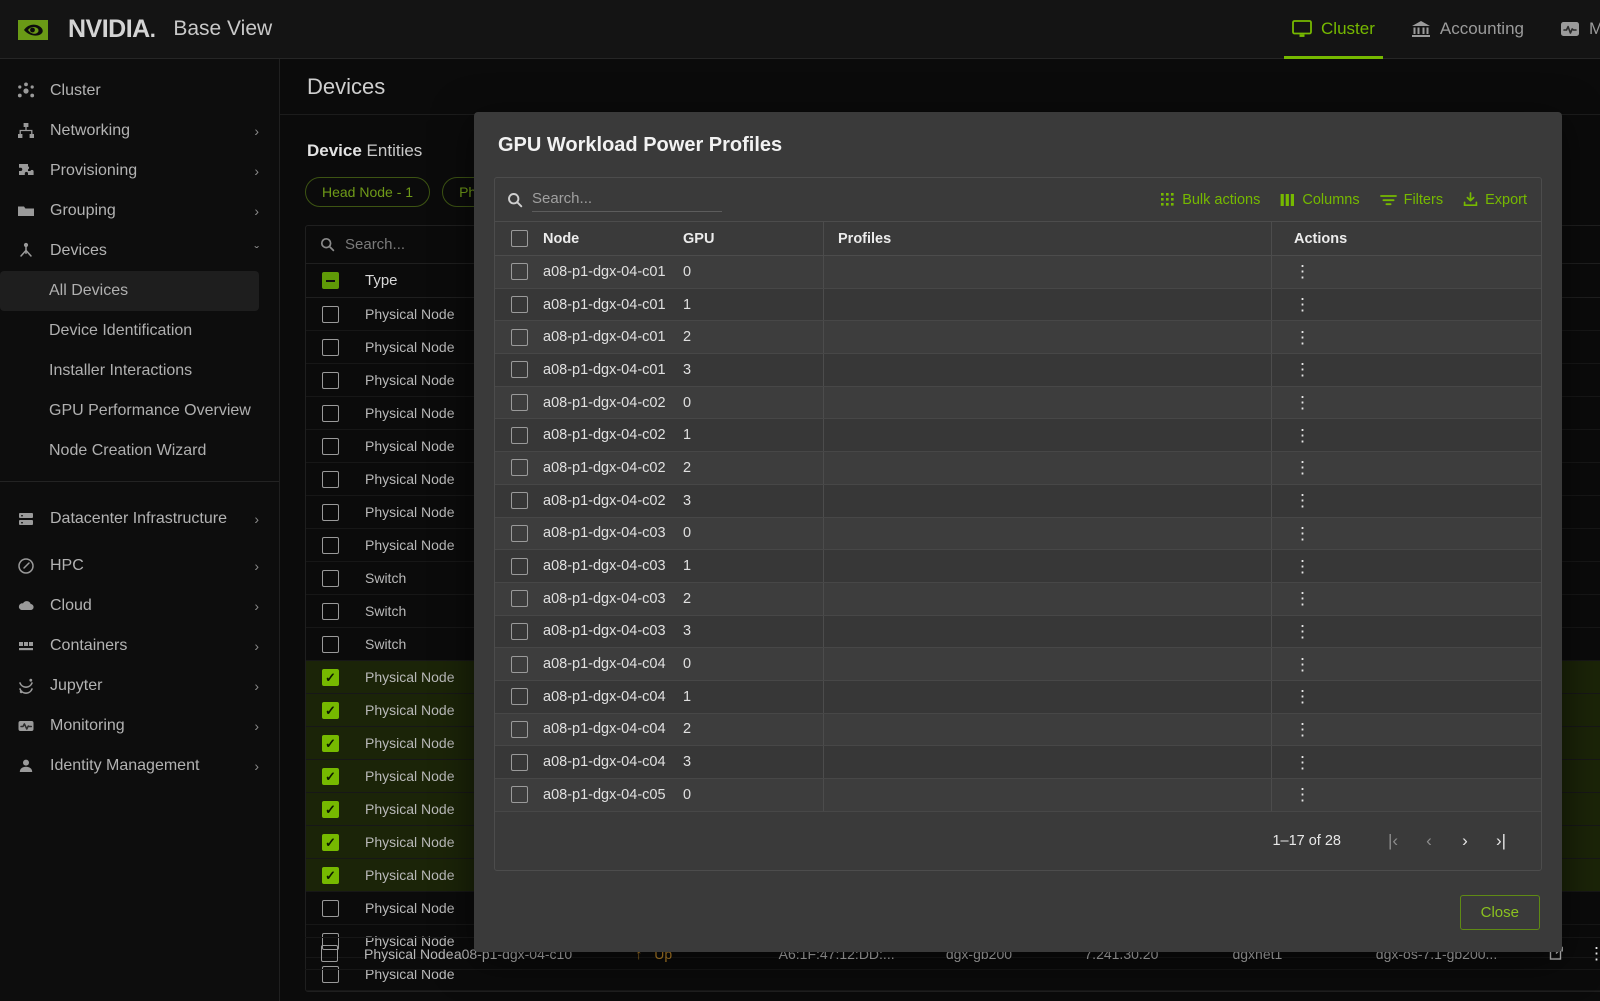 This screenshot has height=1001, width=1600. Describe the element at coordinates (1018, 534) in the screenshot. I see `table-row: a08-p1-dgx-04-c03 0 ⋮` at that location.